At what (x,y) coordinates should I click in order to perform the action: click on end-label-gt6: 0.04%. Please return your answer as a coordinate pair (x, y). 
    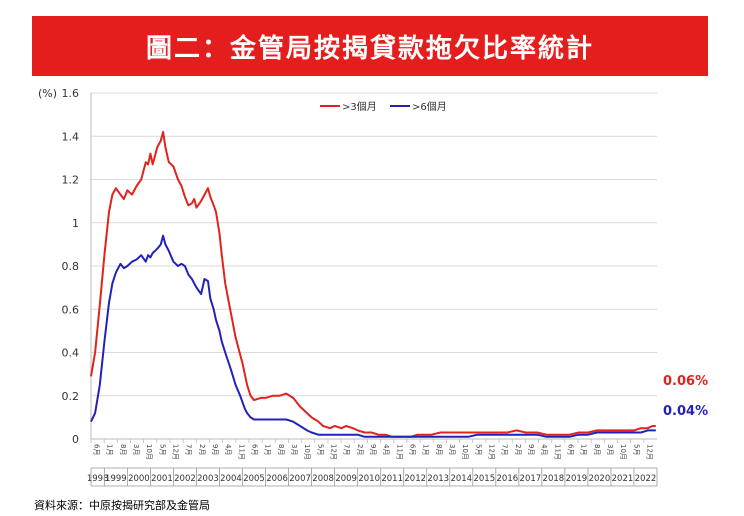
    Looking at the image, I should click on (685, 411).